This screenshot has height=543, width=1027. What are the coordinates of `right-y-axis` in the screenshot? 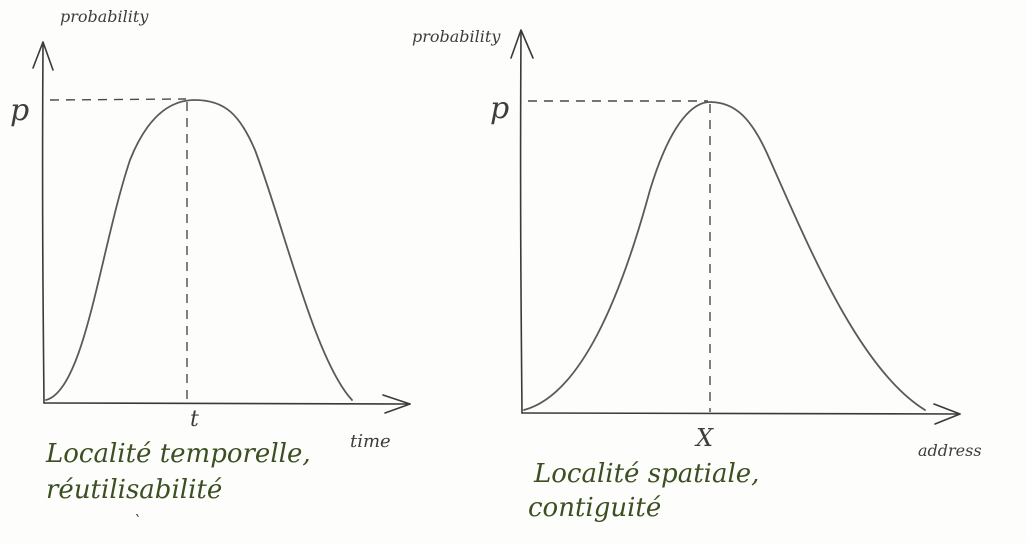 It's located at (521, 222).